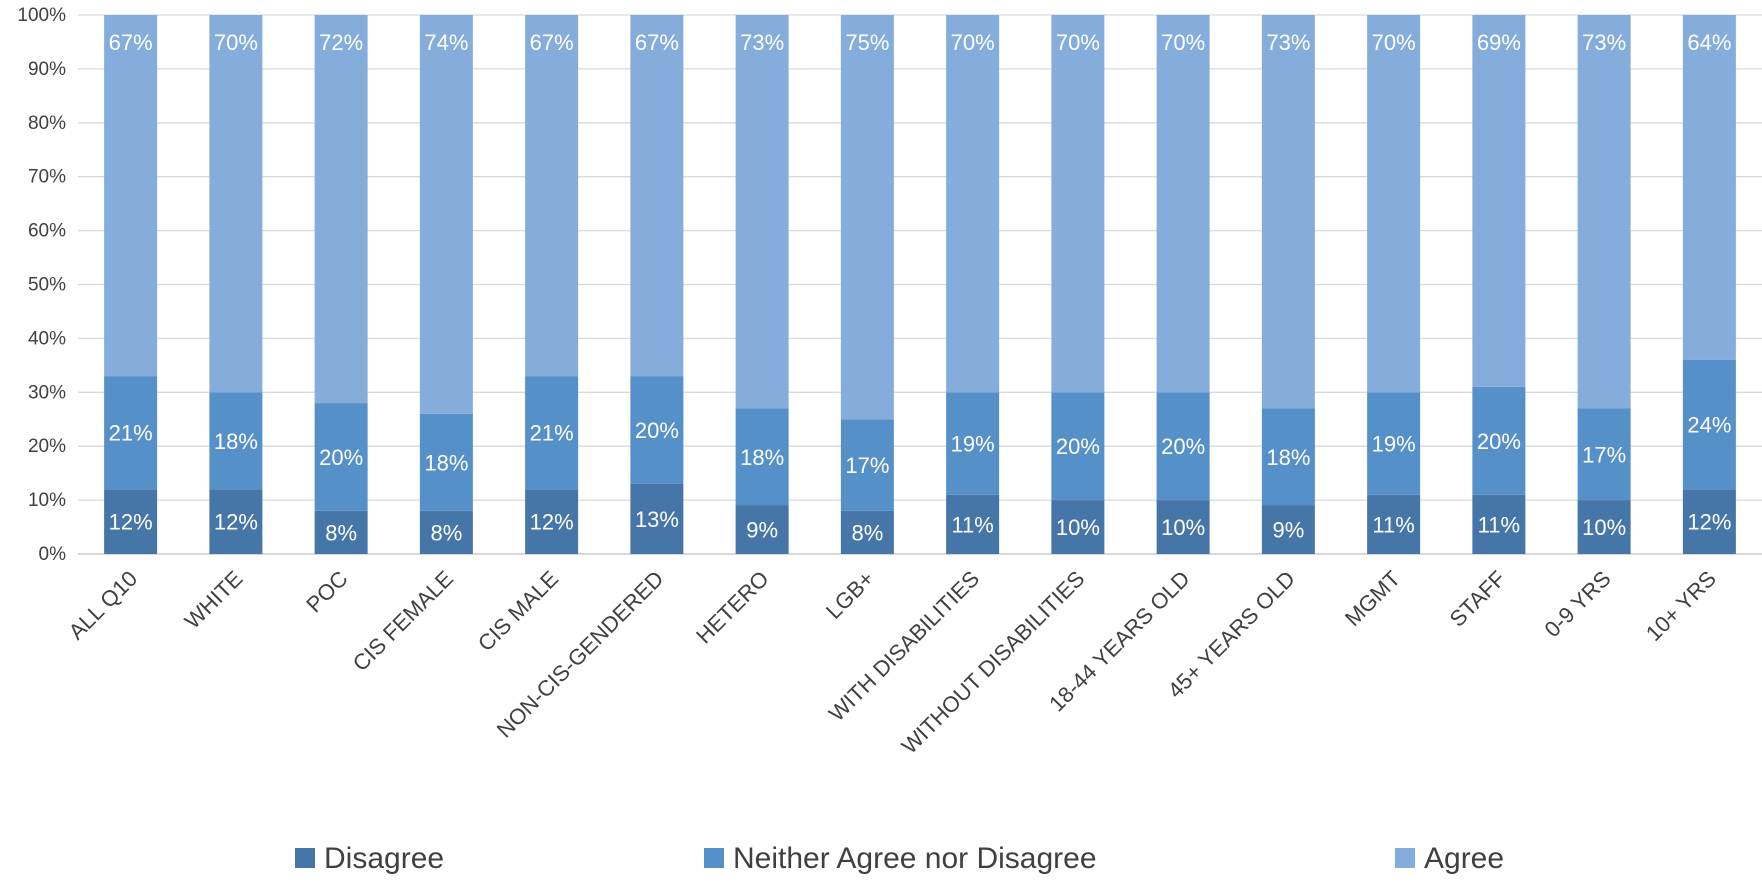 The height and width of the screenshot is (886, 1762). I want to click on y-axis: 0% 10% 20% 30% 40% 50% 60% 70% 80% 90% 100%, so click(41, 285).